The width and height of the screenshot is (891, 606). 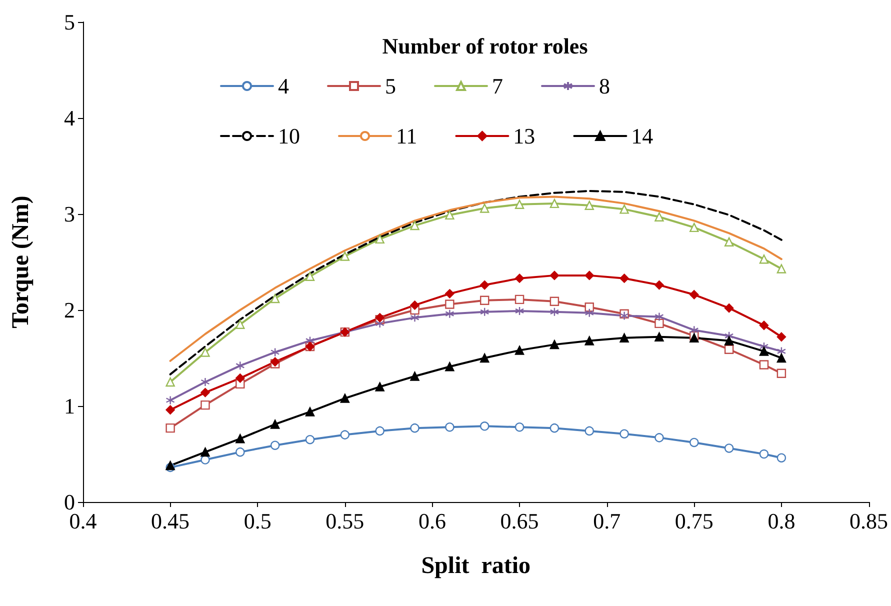 What do you see at coordinates (497, 86) in the screenshot?
I see `legend-label: 7` at bounding box center [497, 86].